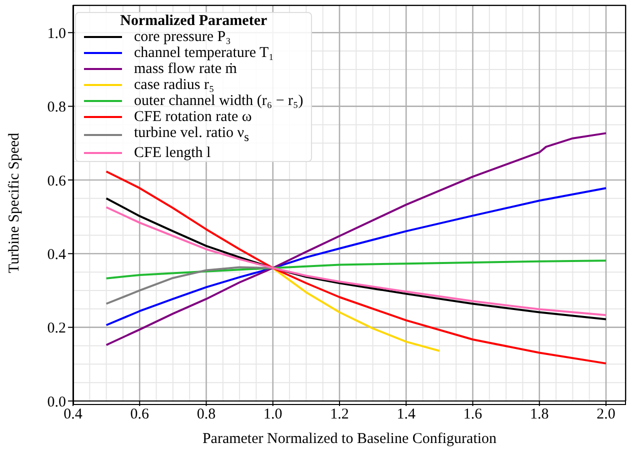 The height and width of the screenshot is (461, 634). What do you see at coordinates (56, 181) in the screenshot?
I see `y-tick-label: 0.6` at bounding box center [56, 181].